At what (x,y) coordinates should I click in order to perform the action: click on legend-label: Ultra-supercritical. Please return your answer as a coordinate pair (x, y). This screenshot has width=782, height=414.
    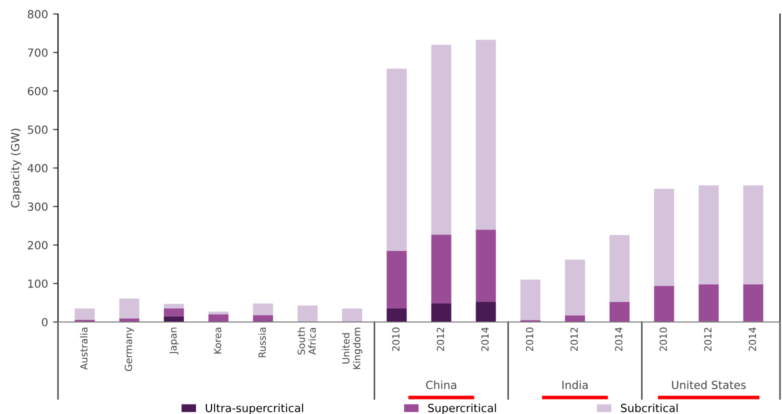
    Looking at the image, I should click on (255, 409).